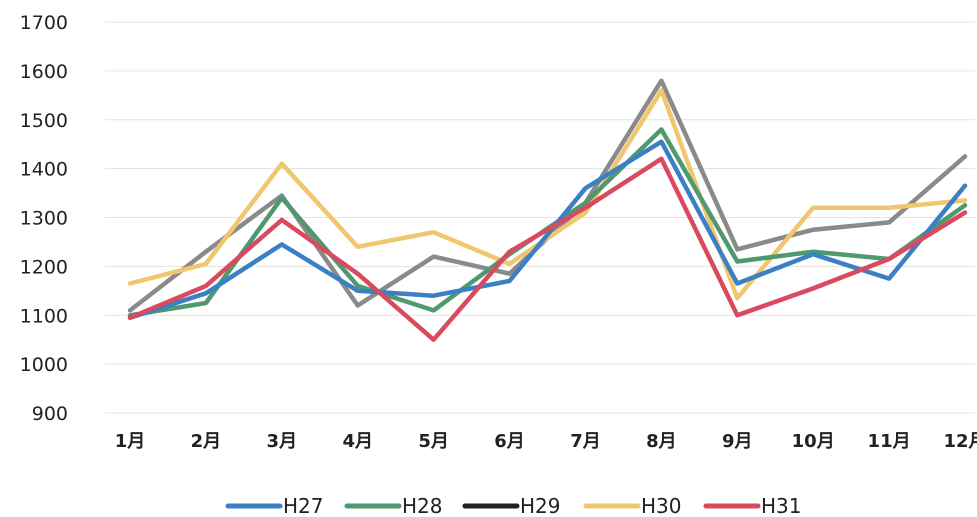 Image resolution: width=977 pixels, height=517 pixels. What do you see at coordinates (513, 505) in the screenshot?
I see `legend: H27 H28 H29 H30 H31` at bounding box center [513, 505].